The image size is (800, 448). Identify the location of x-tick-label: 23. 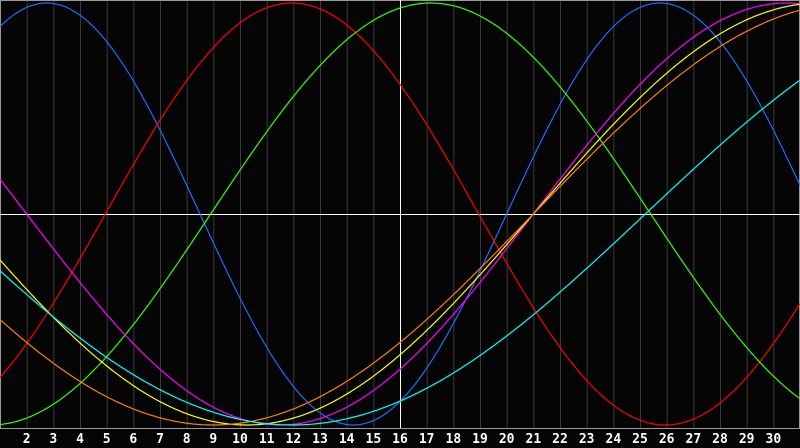
(587, 439).